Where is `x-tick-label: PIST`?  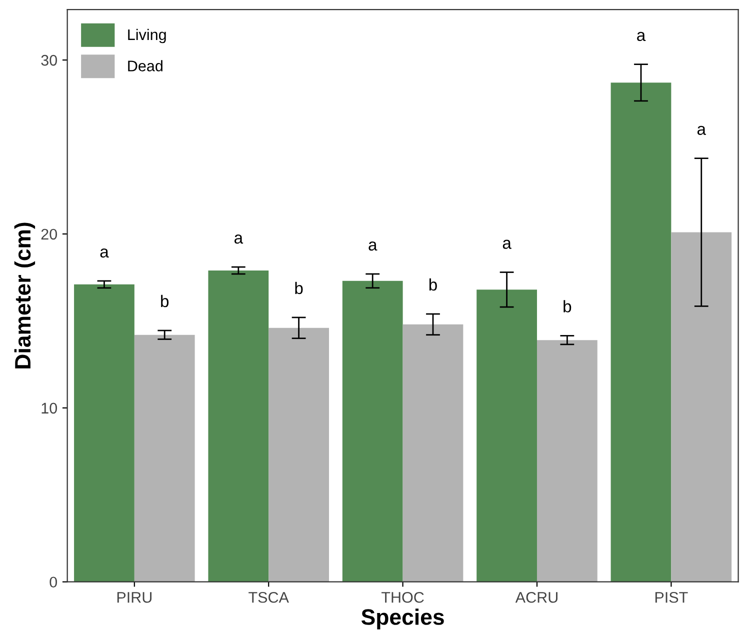 x-tick-label: PIST is located at coordinates (671, 597).